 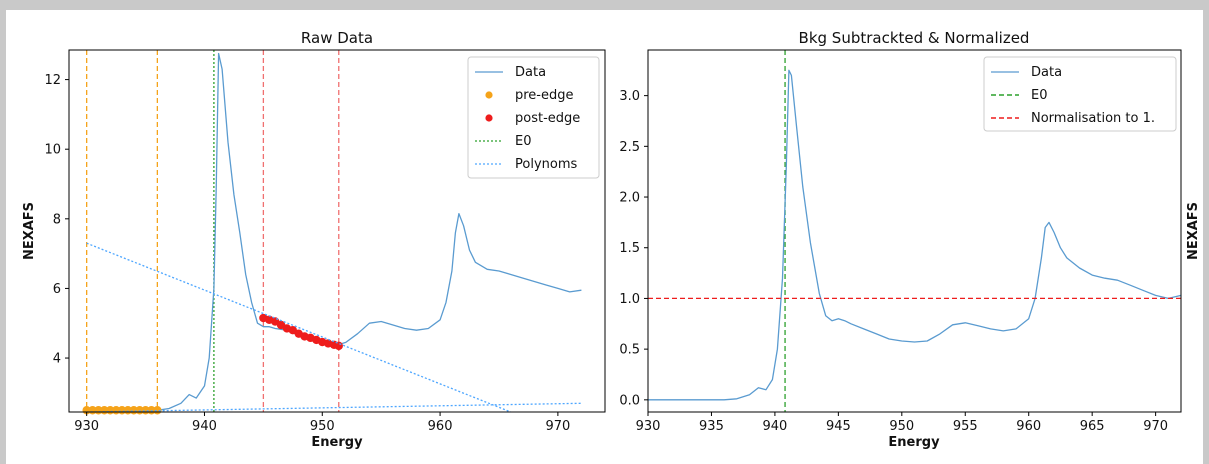 What do you see at coordinates (440, 426) in the screenshot?
I see `x-tick-label-raw: 960` at bounding box center [440, 426].